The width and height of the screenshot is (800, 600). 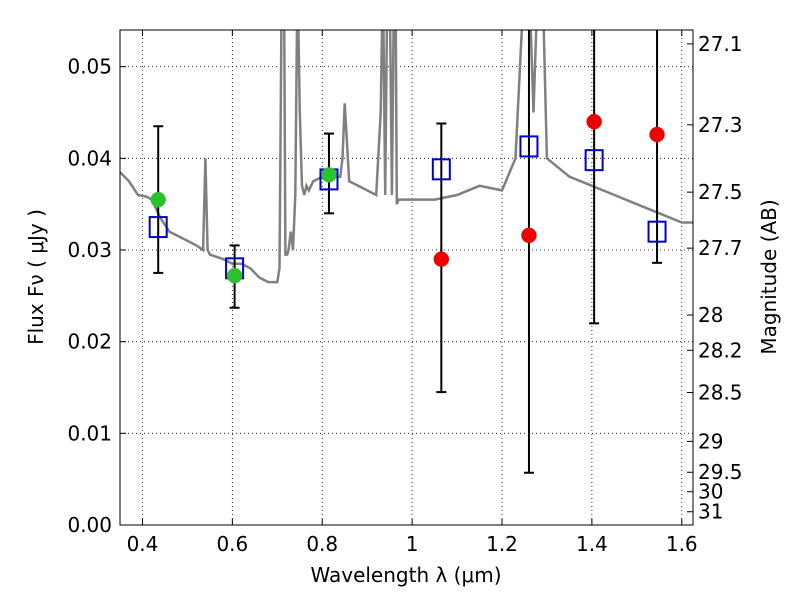 I want to click on y-tick-label: 0.04, so click(x=89, y=158).